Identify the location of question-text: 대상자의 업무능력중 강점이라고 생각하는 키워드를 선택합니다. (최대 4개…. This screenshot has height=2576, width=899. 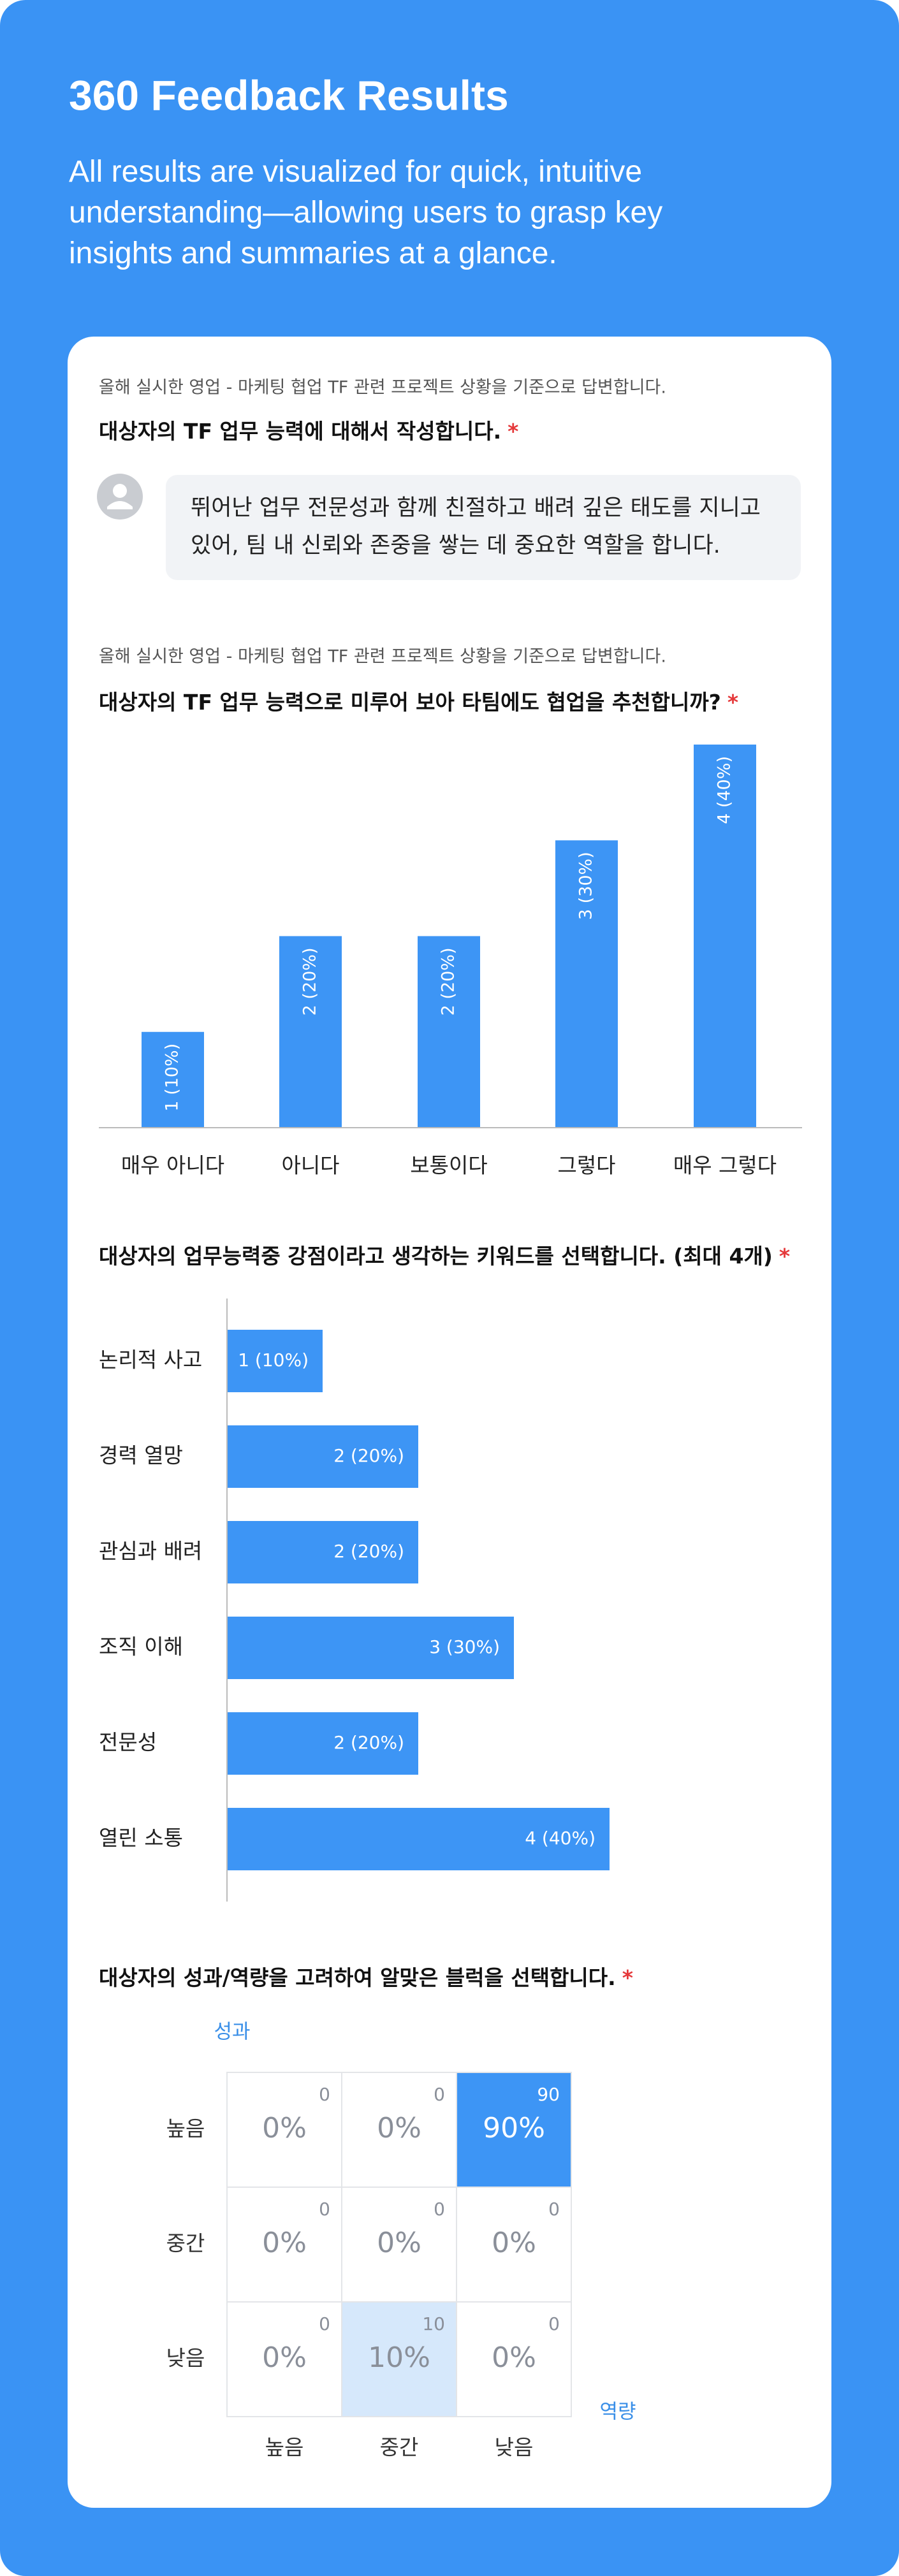
(436, 1256).